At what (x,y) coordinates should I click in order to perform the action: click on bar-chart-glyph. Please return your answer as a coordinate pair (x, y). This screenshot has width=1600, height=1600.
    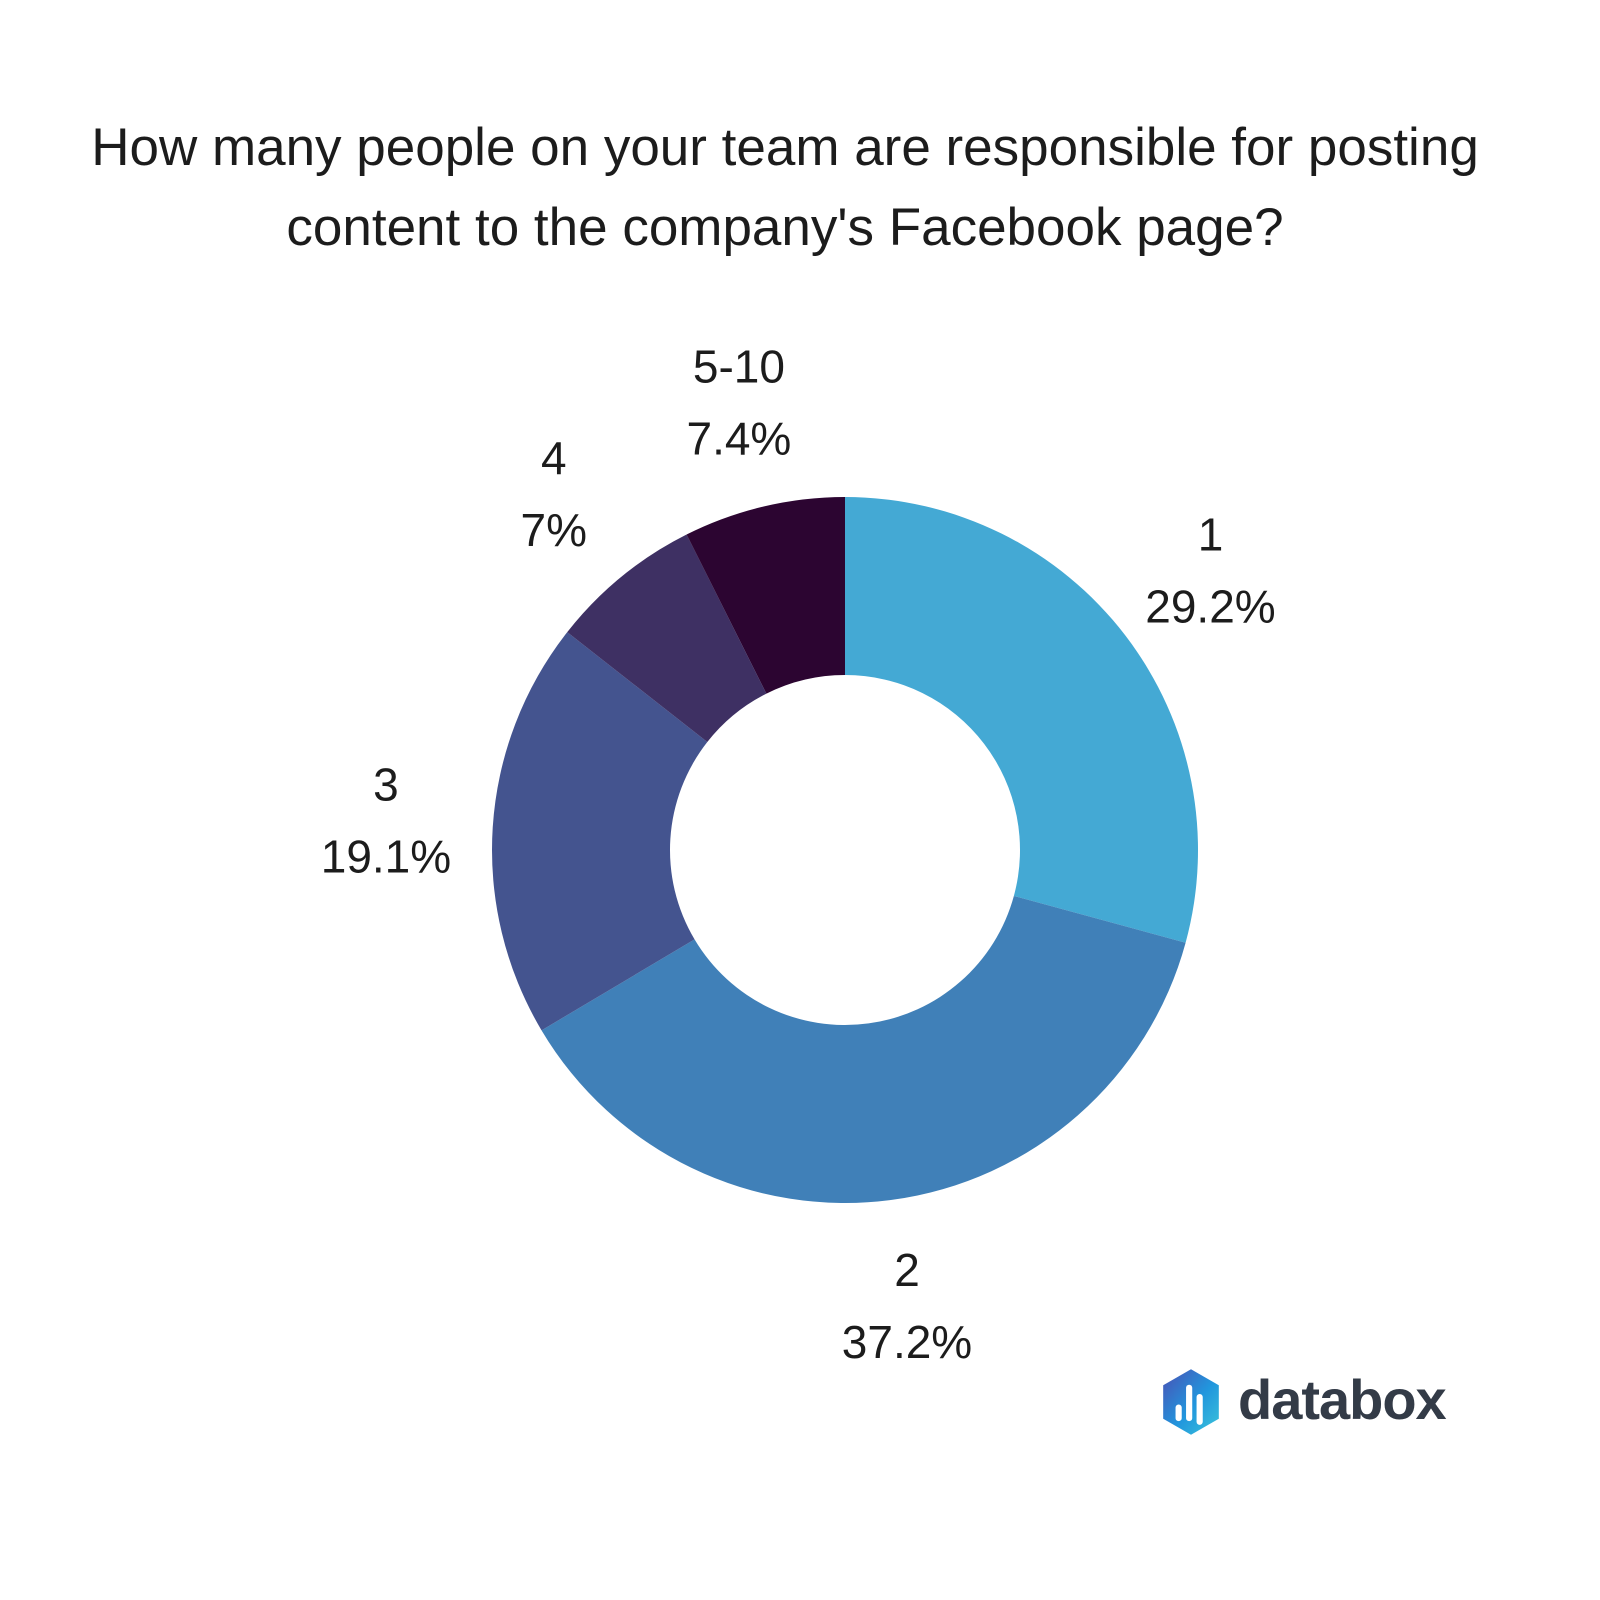
    Looking at the image, I should click on (1189, 1404).